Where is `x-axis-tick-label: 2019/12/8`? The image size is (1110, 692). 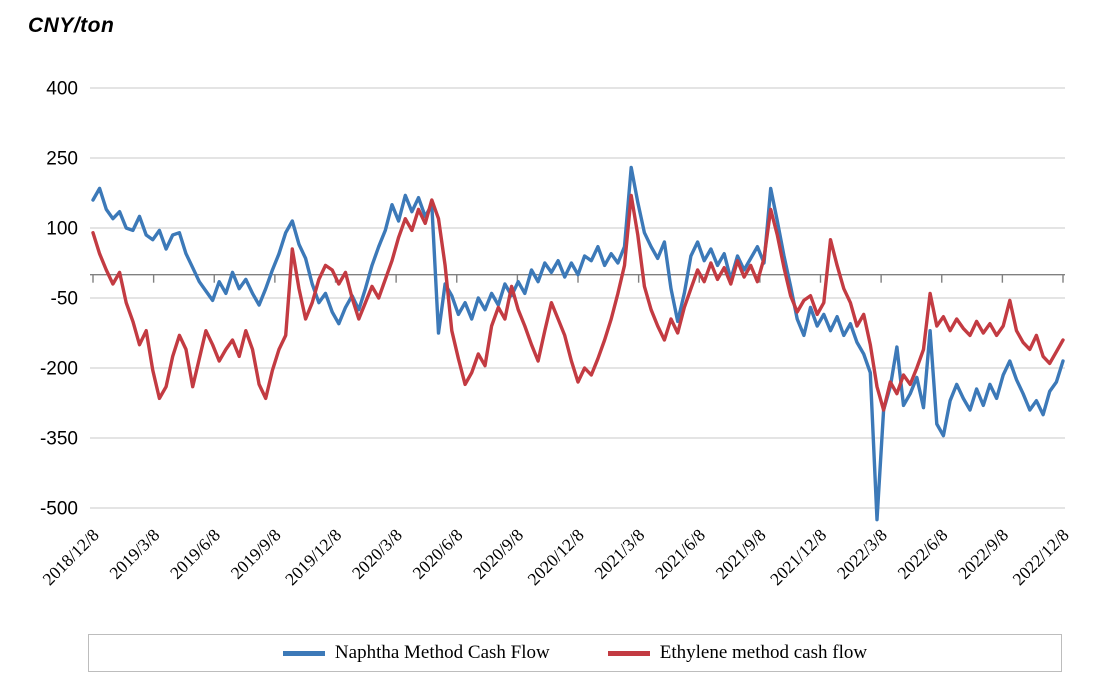 x-axis-tick-label: 2019/12/8 is located at coordinates (313, 557).